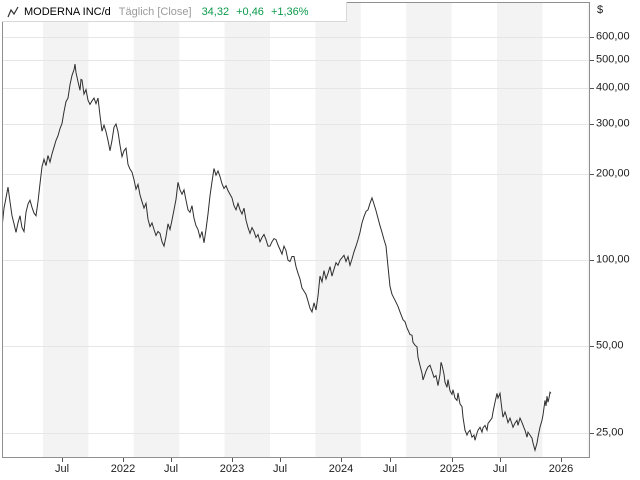  I want to click on price-change: +0,46, so click(250, 11).